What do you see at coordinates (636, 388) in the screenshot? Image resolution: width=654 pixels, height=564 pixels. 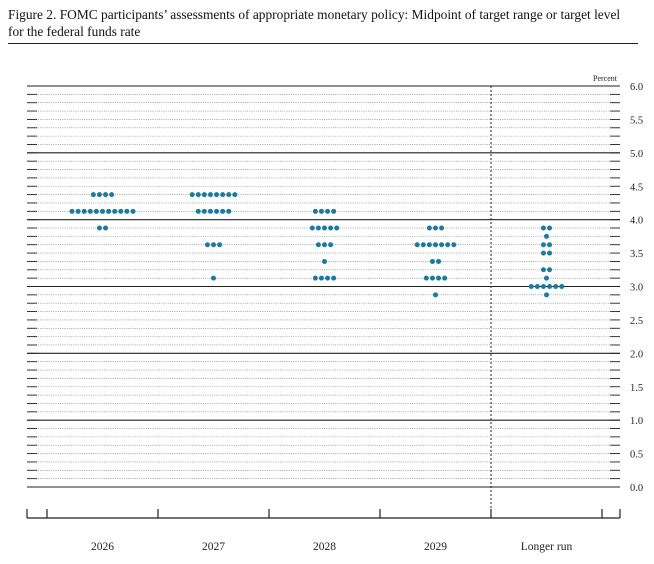 I see `y-tick-label: 1.5` at bounding box center [636, 388].